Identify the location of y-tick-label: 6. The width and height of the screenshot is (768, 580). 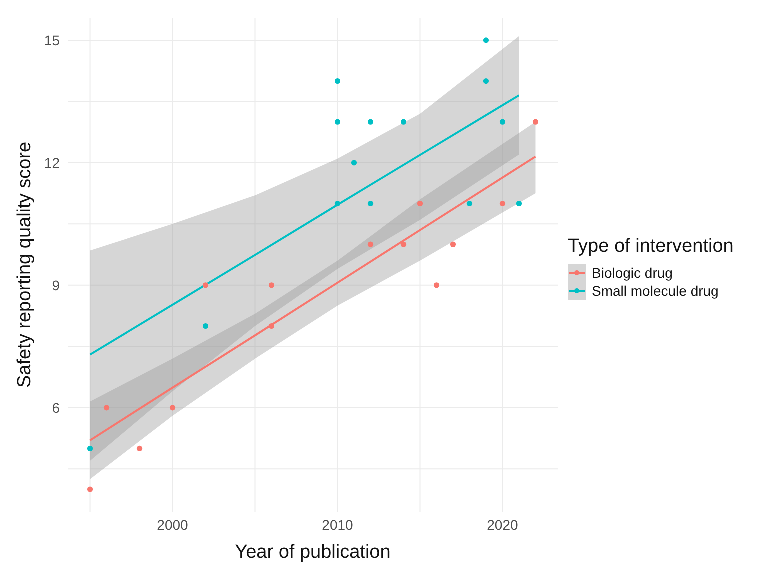
(56, 408).